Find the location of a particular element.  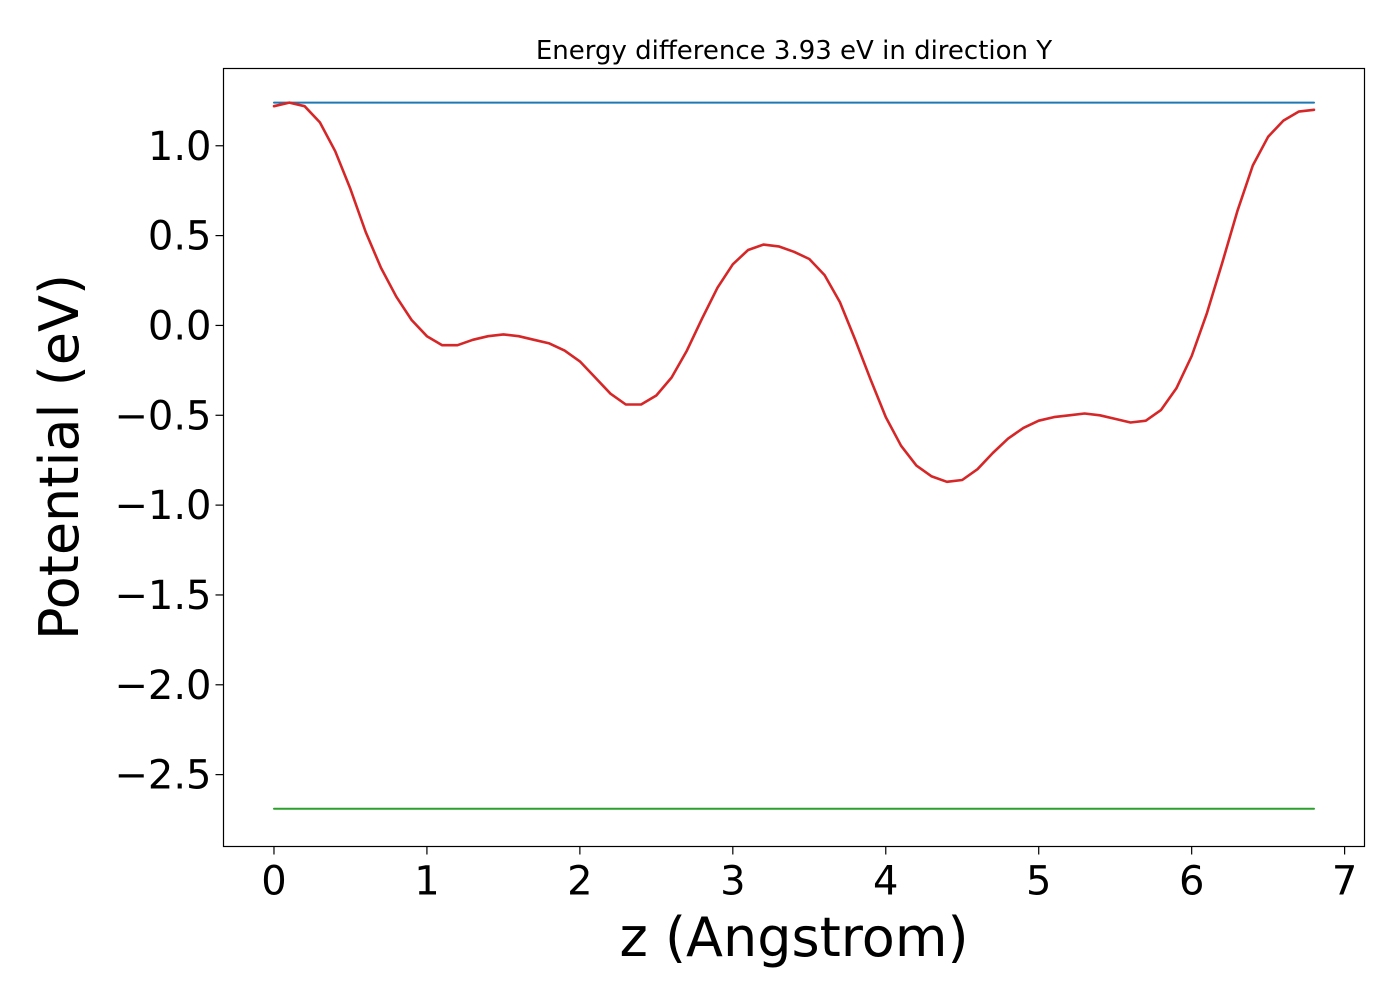

y-tick-label: −1.5 is located at coordinates (162, 596).